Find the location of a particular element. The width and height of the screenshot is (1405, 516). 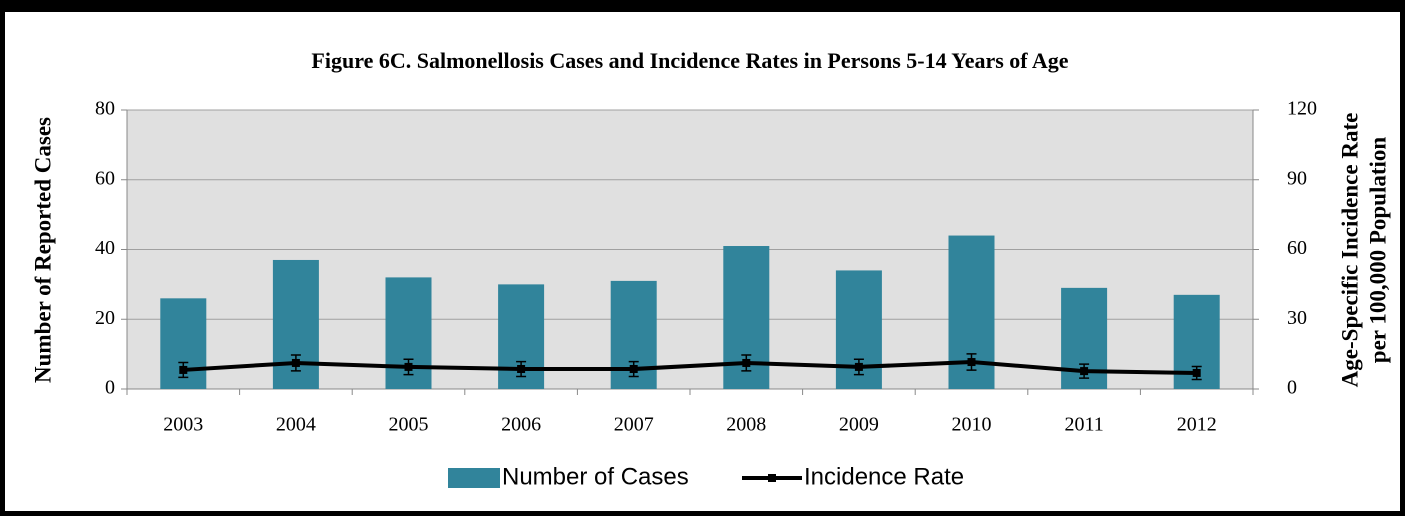

x-tick-label: 2007 is located at coordinates (634, 425).